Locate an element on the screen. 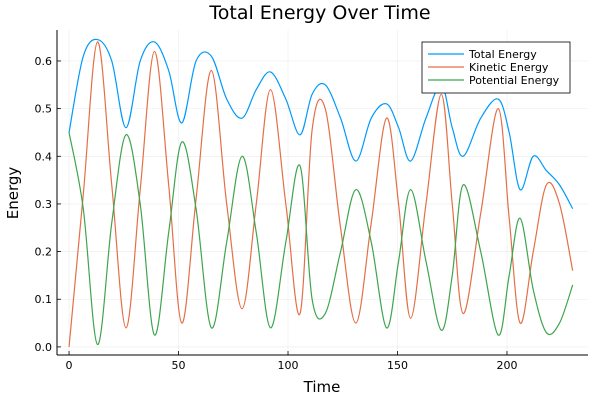  y-tick-label: 0.6 is located at coordinates (44, 61).